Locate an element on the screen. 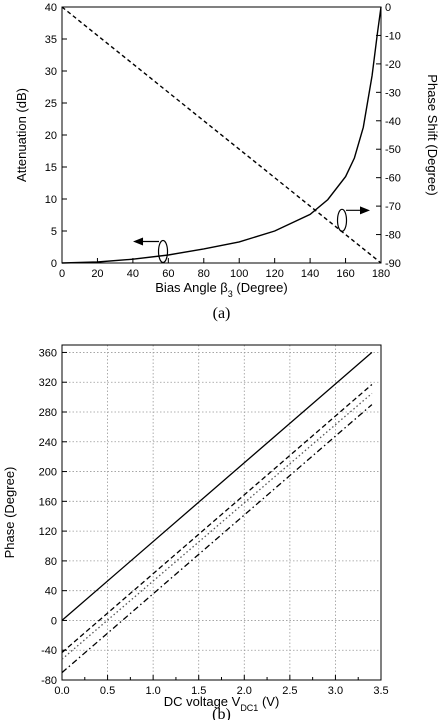 The height and width of the screenshot is (720, 440). chart-a-y2-axis-label: Phase Shift (Degree) is located at coordinates (432, 134).